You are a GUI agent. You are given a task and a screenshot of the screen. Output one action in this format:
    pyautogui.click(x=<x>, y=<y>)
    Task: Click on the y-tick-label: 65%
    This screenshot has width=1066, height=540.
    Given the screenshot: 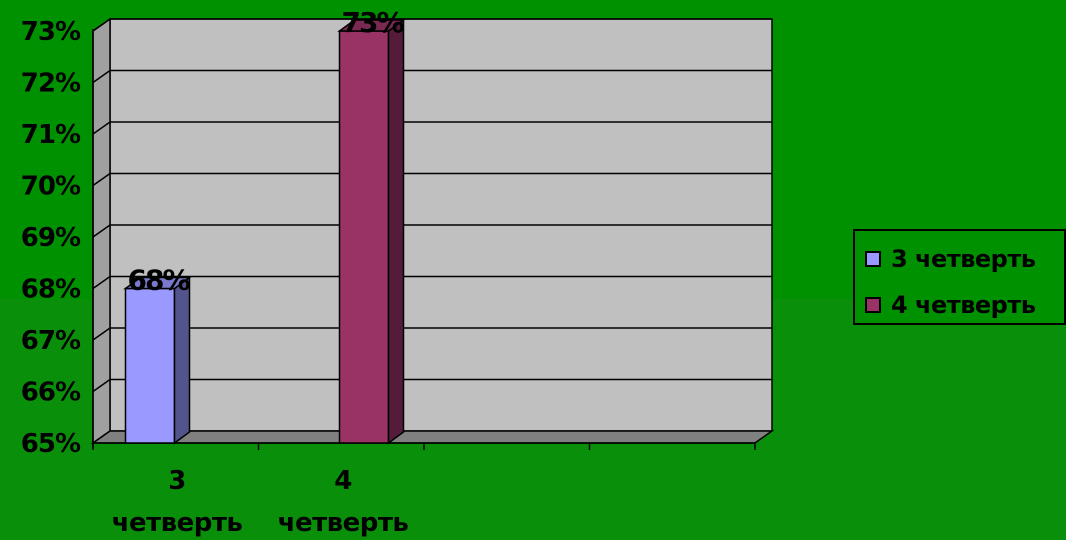 What is the action you would take?
    pyautogui.click(x=51, y=444)
    